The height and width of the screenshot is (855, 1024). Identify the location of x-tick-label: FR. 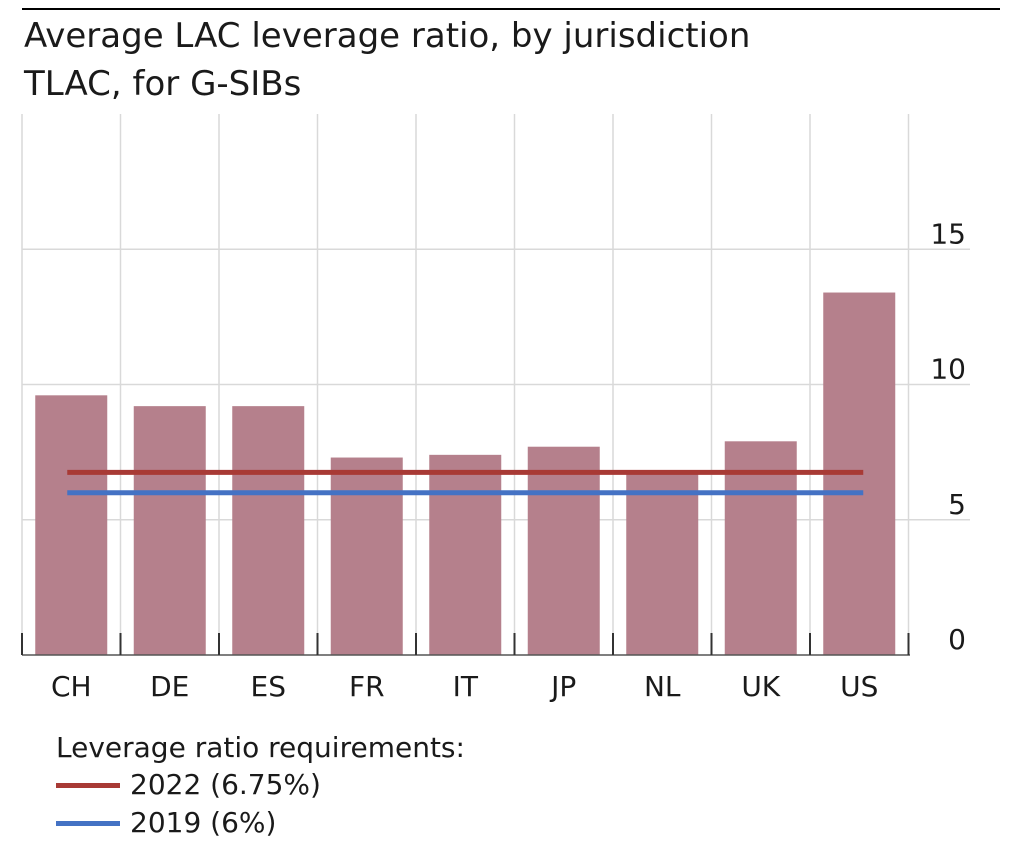
(367, 686).